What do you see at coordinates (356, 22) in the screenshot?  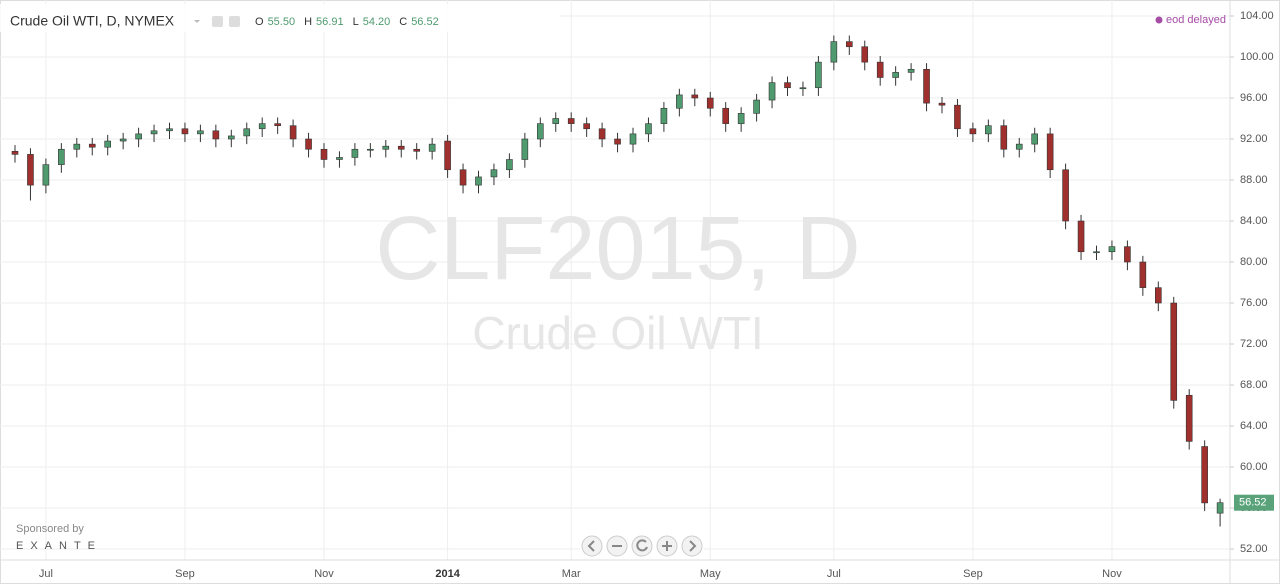 I see `ohlc-key: L` at bounding box center [356, 22].